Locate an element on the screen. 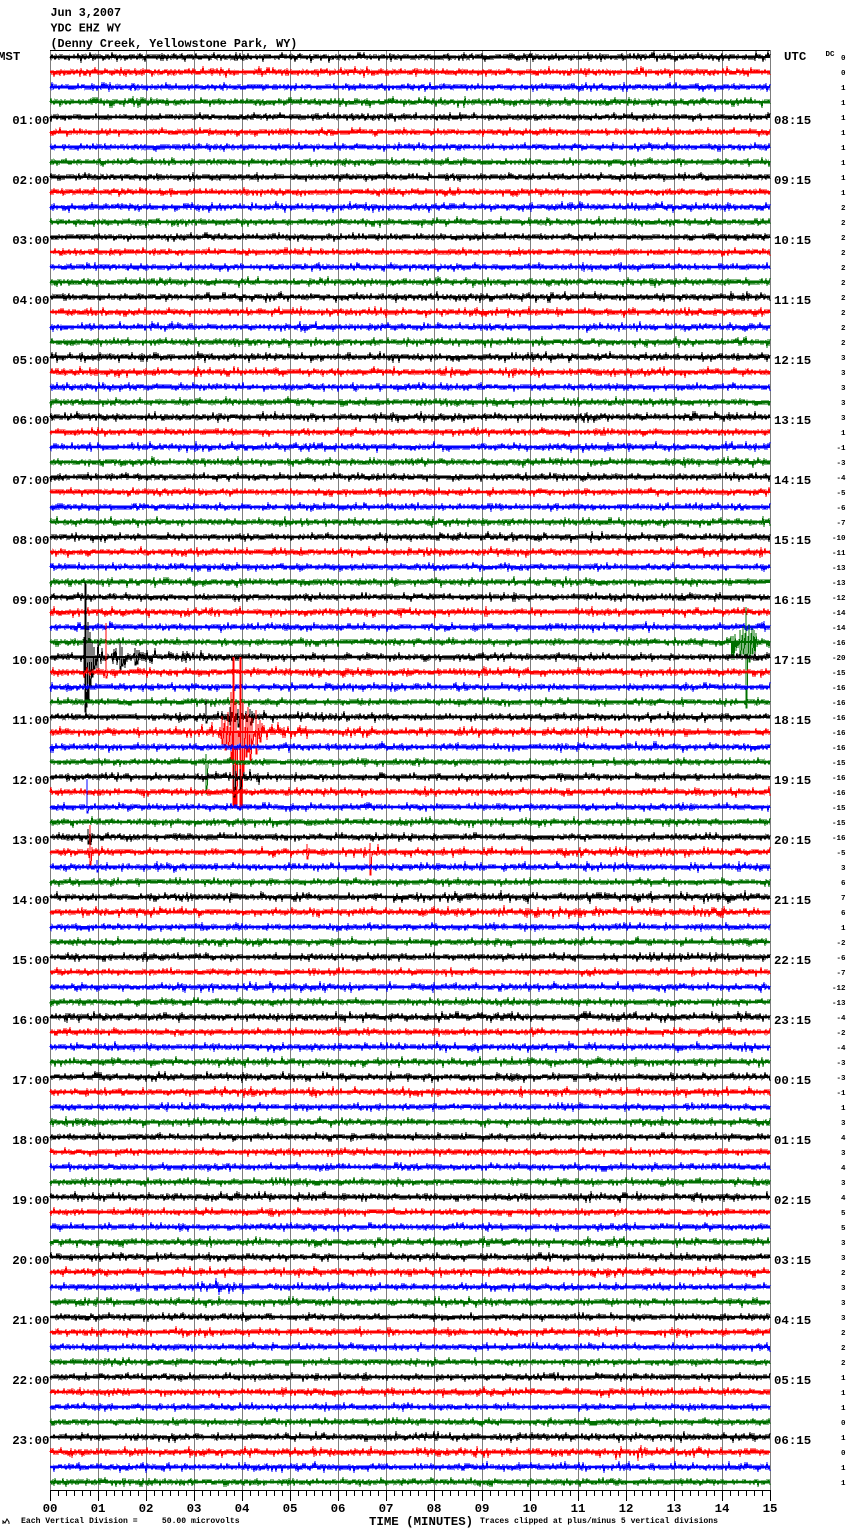 The image size is (850, 1539). svg-text: 04 is located at coordinates (242, 1509).